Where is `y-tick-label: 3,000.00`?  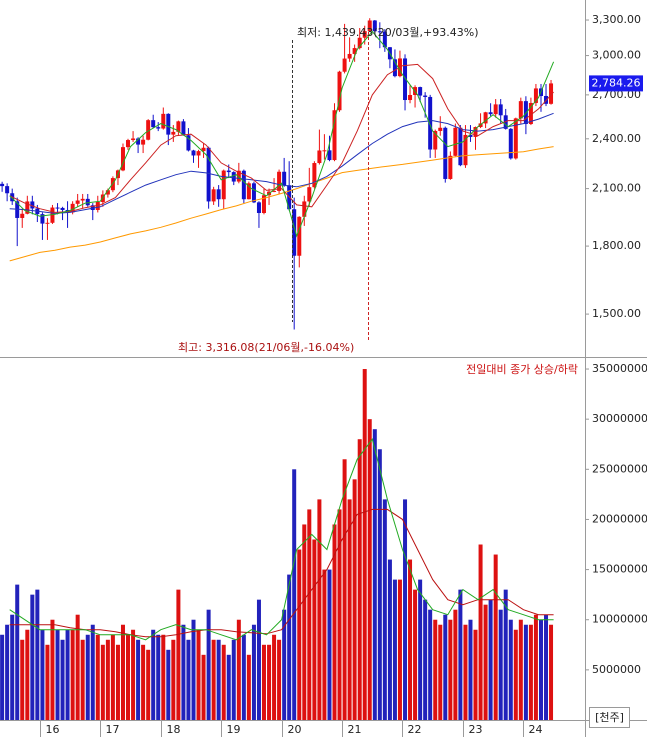
y-tick-label: 3,000.00 is located at coordinates (616, 55).